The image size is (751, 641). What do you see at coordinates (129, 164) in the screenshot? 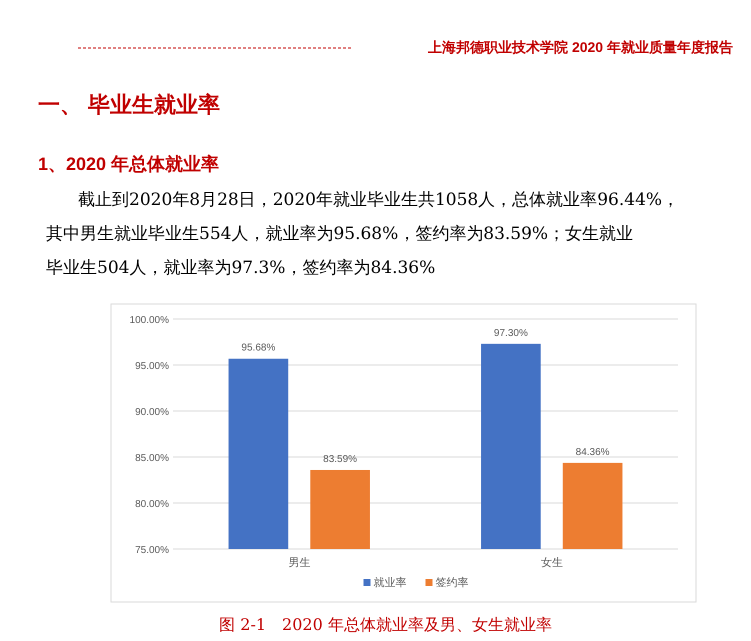
I see `chart-subtitle: 1、2020 年总体就业率` at bounding box center [129, 164].